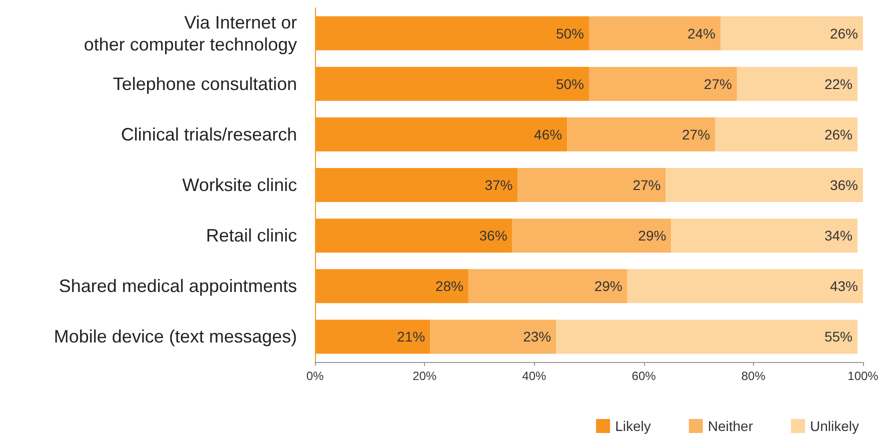  Describe the element at coordinates (844, 286) in the screenshot. I see `data-label: 43%` at that location.